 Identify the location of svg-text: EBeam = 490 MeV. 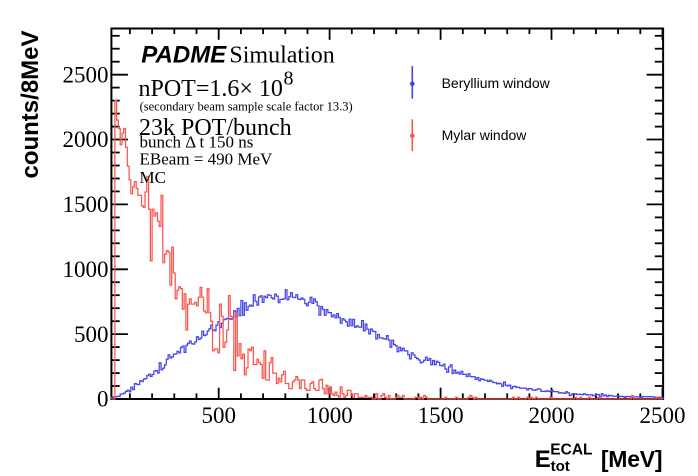
(207, 158).